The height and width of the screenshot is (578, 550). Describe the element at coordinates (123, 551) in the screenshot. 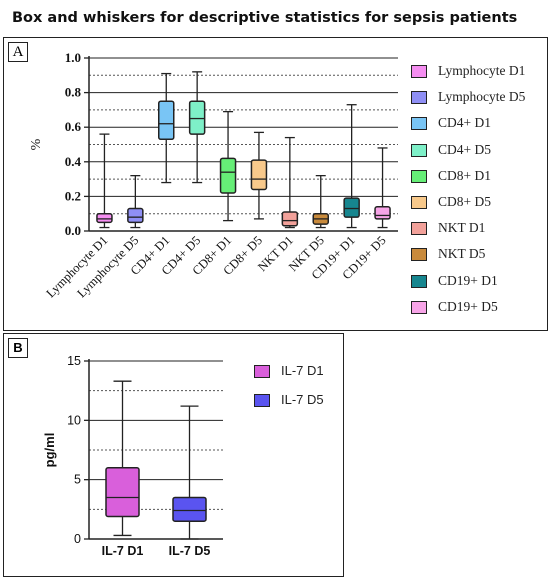

I see `x-tick-label: IL-7 D1` at that location.